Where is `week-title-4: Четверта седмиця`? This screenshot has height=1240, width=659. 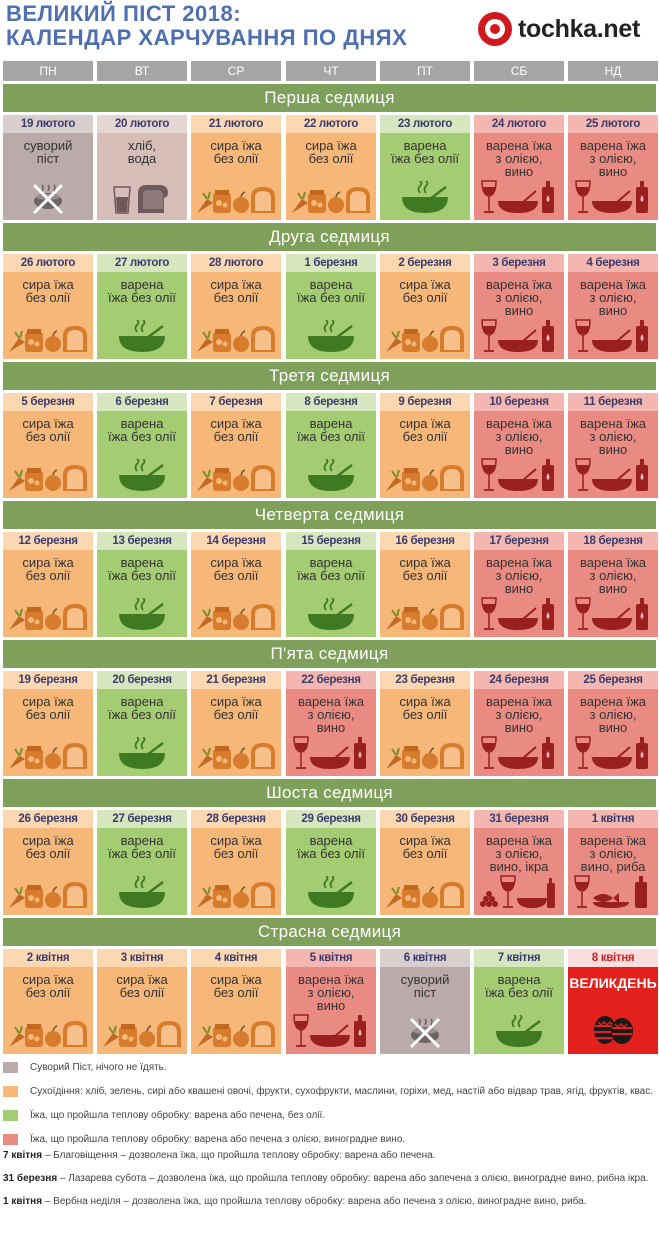 week-title-4: Четверта седмиця is located at coordinates (329, 515).